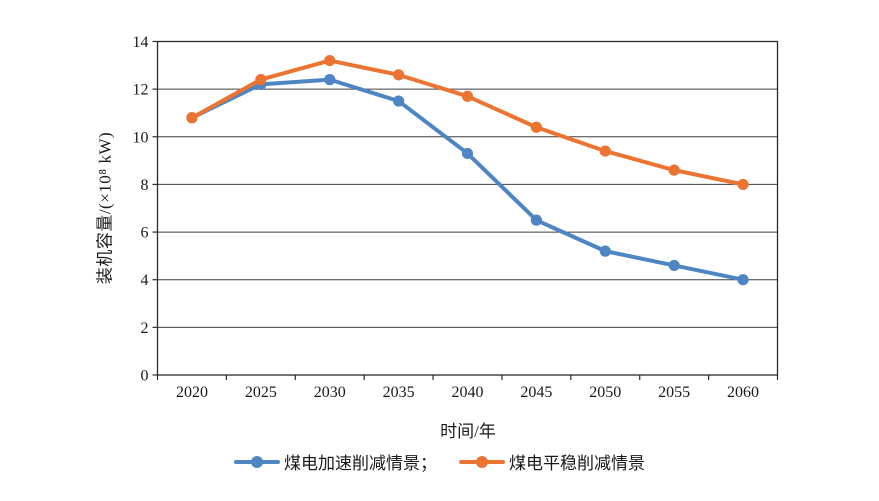  Describe the element at coordinates (360, 463) in the screenshot. I see `legend-label-accelerated: 煤电加速削减情景；` at that location.